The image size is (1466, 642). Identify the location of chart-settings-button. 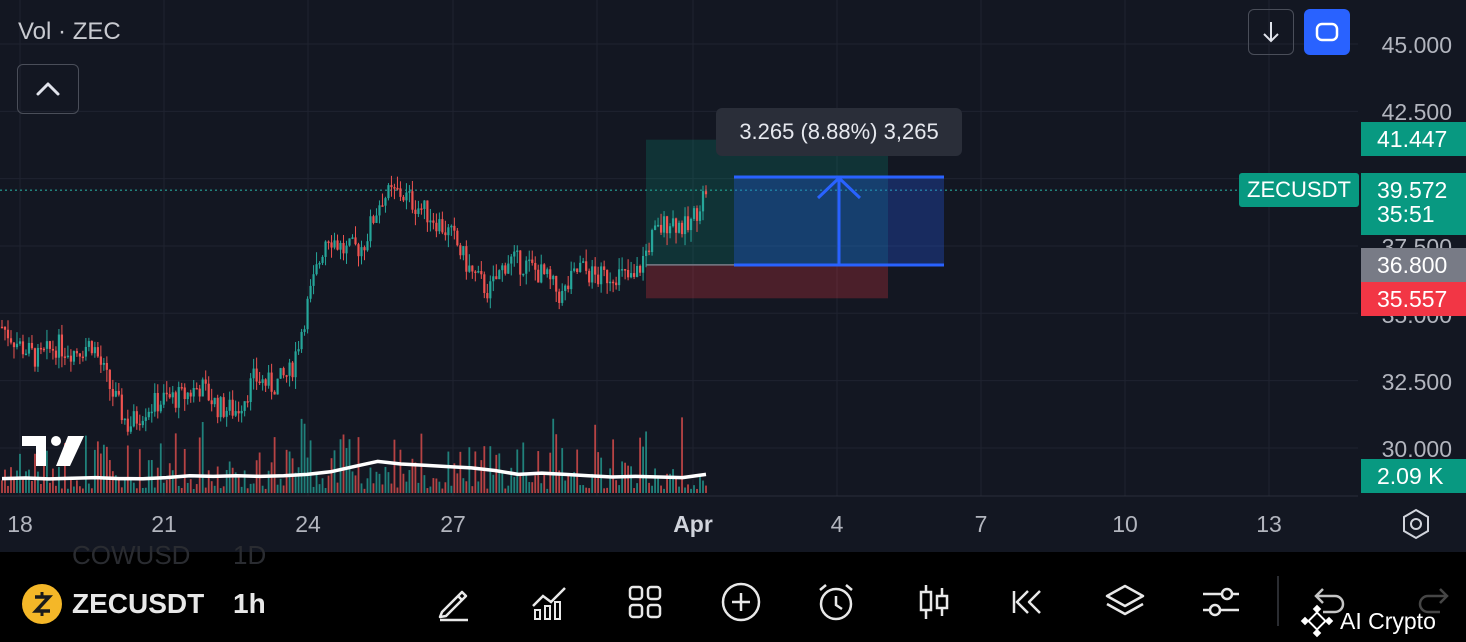
(1416, 524).